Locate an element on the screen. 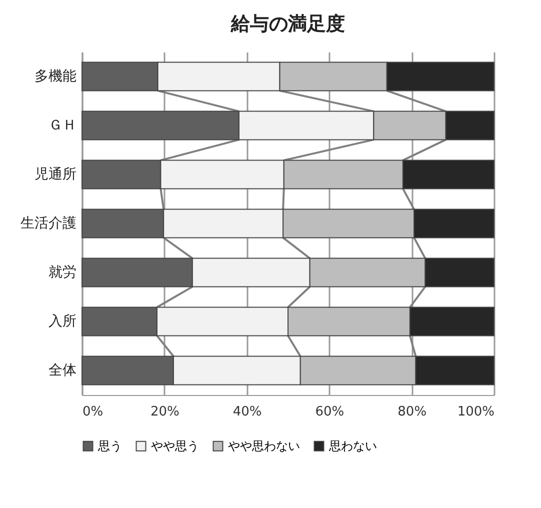  legend-label: 思わない is located at coordinates (352, 446).